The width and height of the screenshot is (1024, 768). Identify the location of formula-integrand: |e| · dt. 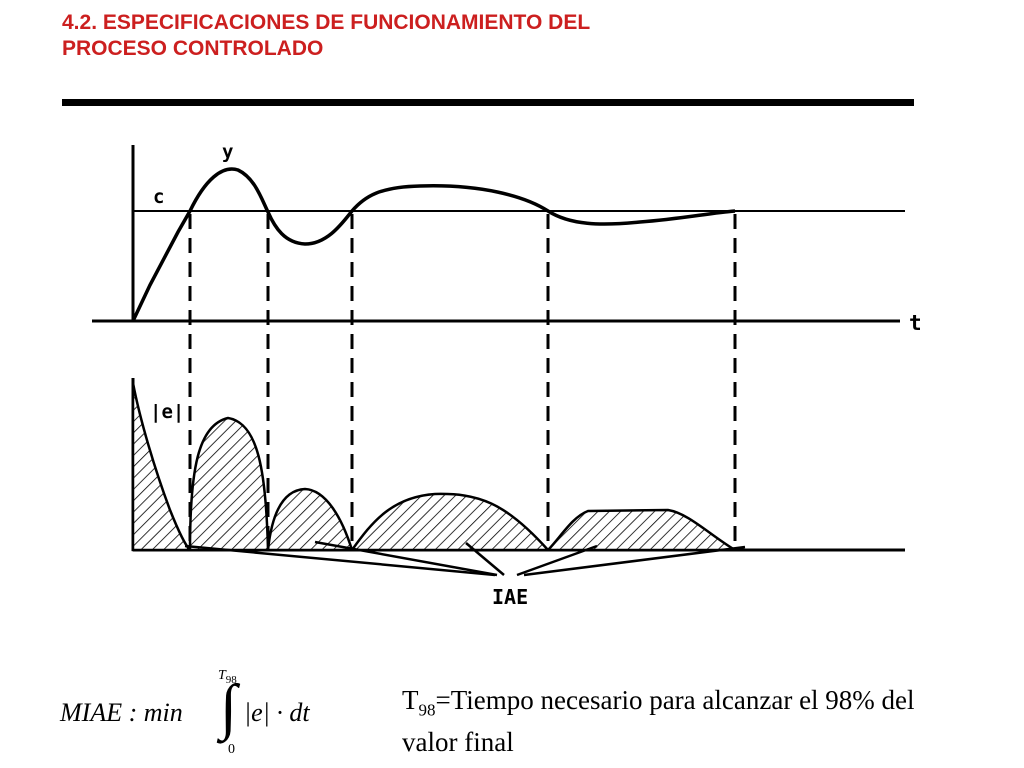
(277, 712).